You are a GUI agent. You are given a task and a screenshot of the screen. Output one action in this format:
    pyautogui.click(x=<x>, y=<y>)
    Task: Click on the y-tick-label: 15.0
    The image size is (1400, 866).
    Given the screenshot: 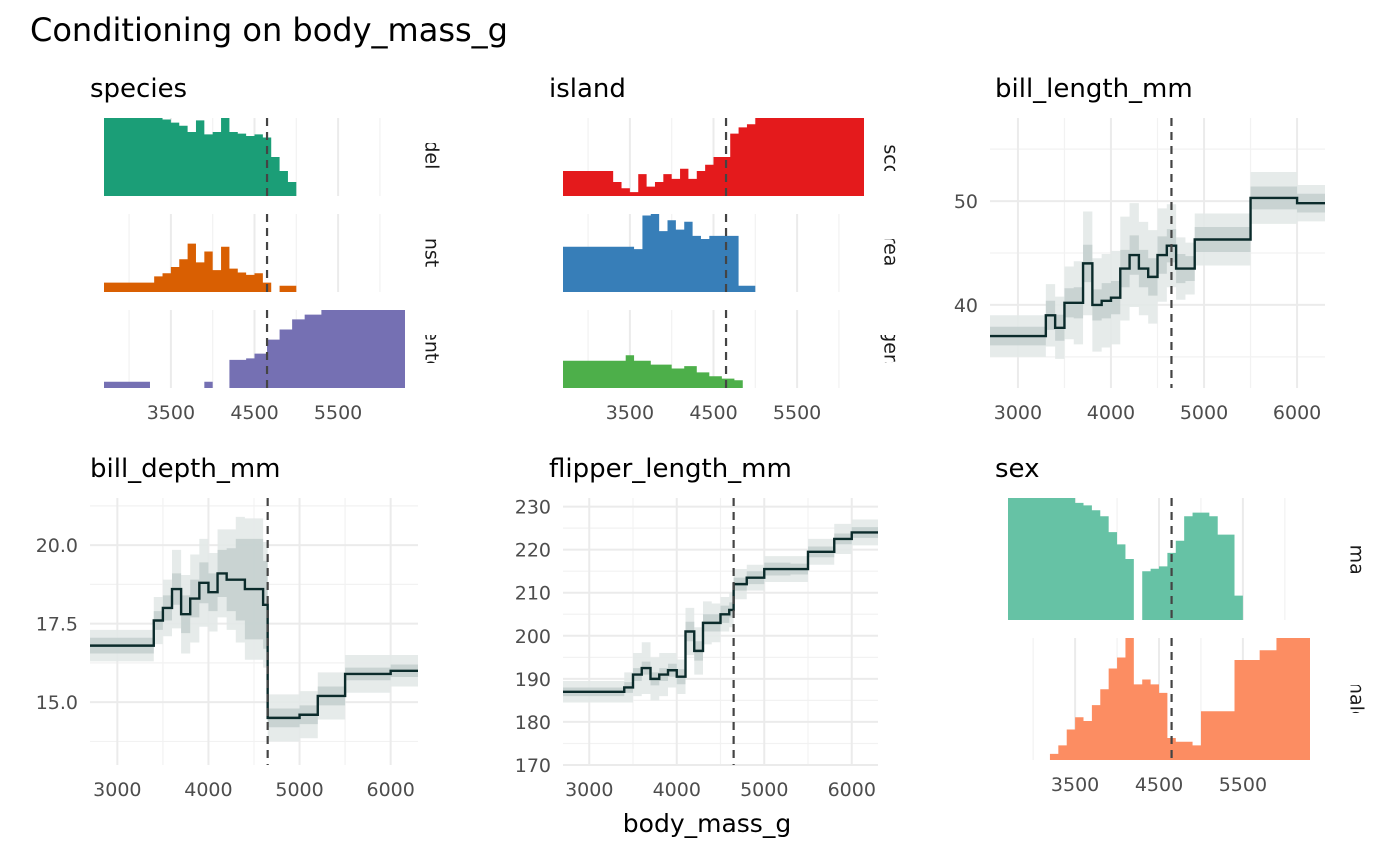 What is the action you would take?
    pyautogui.click(x=57, y=703)
    